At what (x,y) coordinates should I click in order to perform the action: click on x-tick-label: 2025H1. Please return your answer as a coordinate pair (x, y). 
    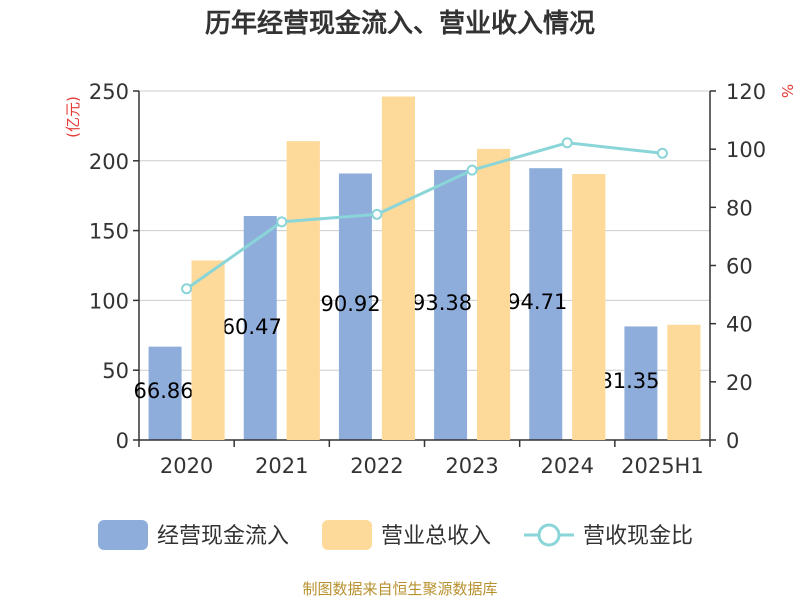
    Looking at the image, I should click on (662, 466).